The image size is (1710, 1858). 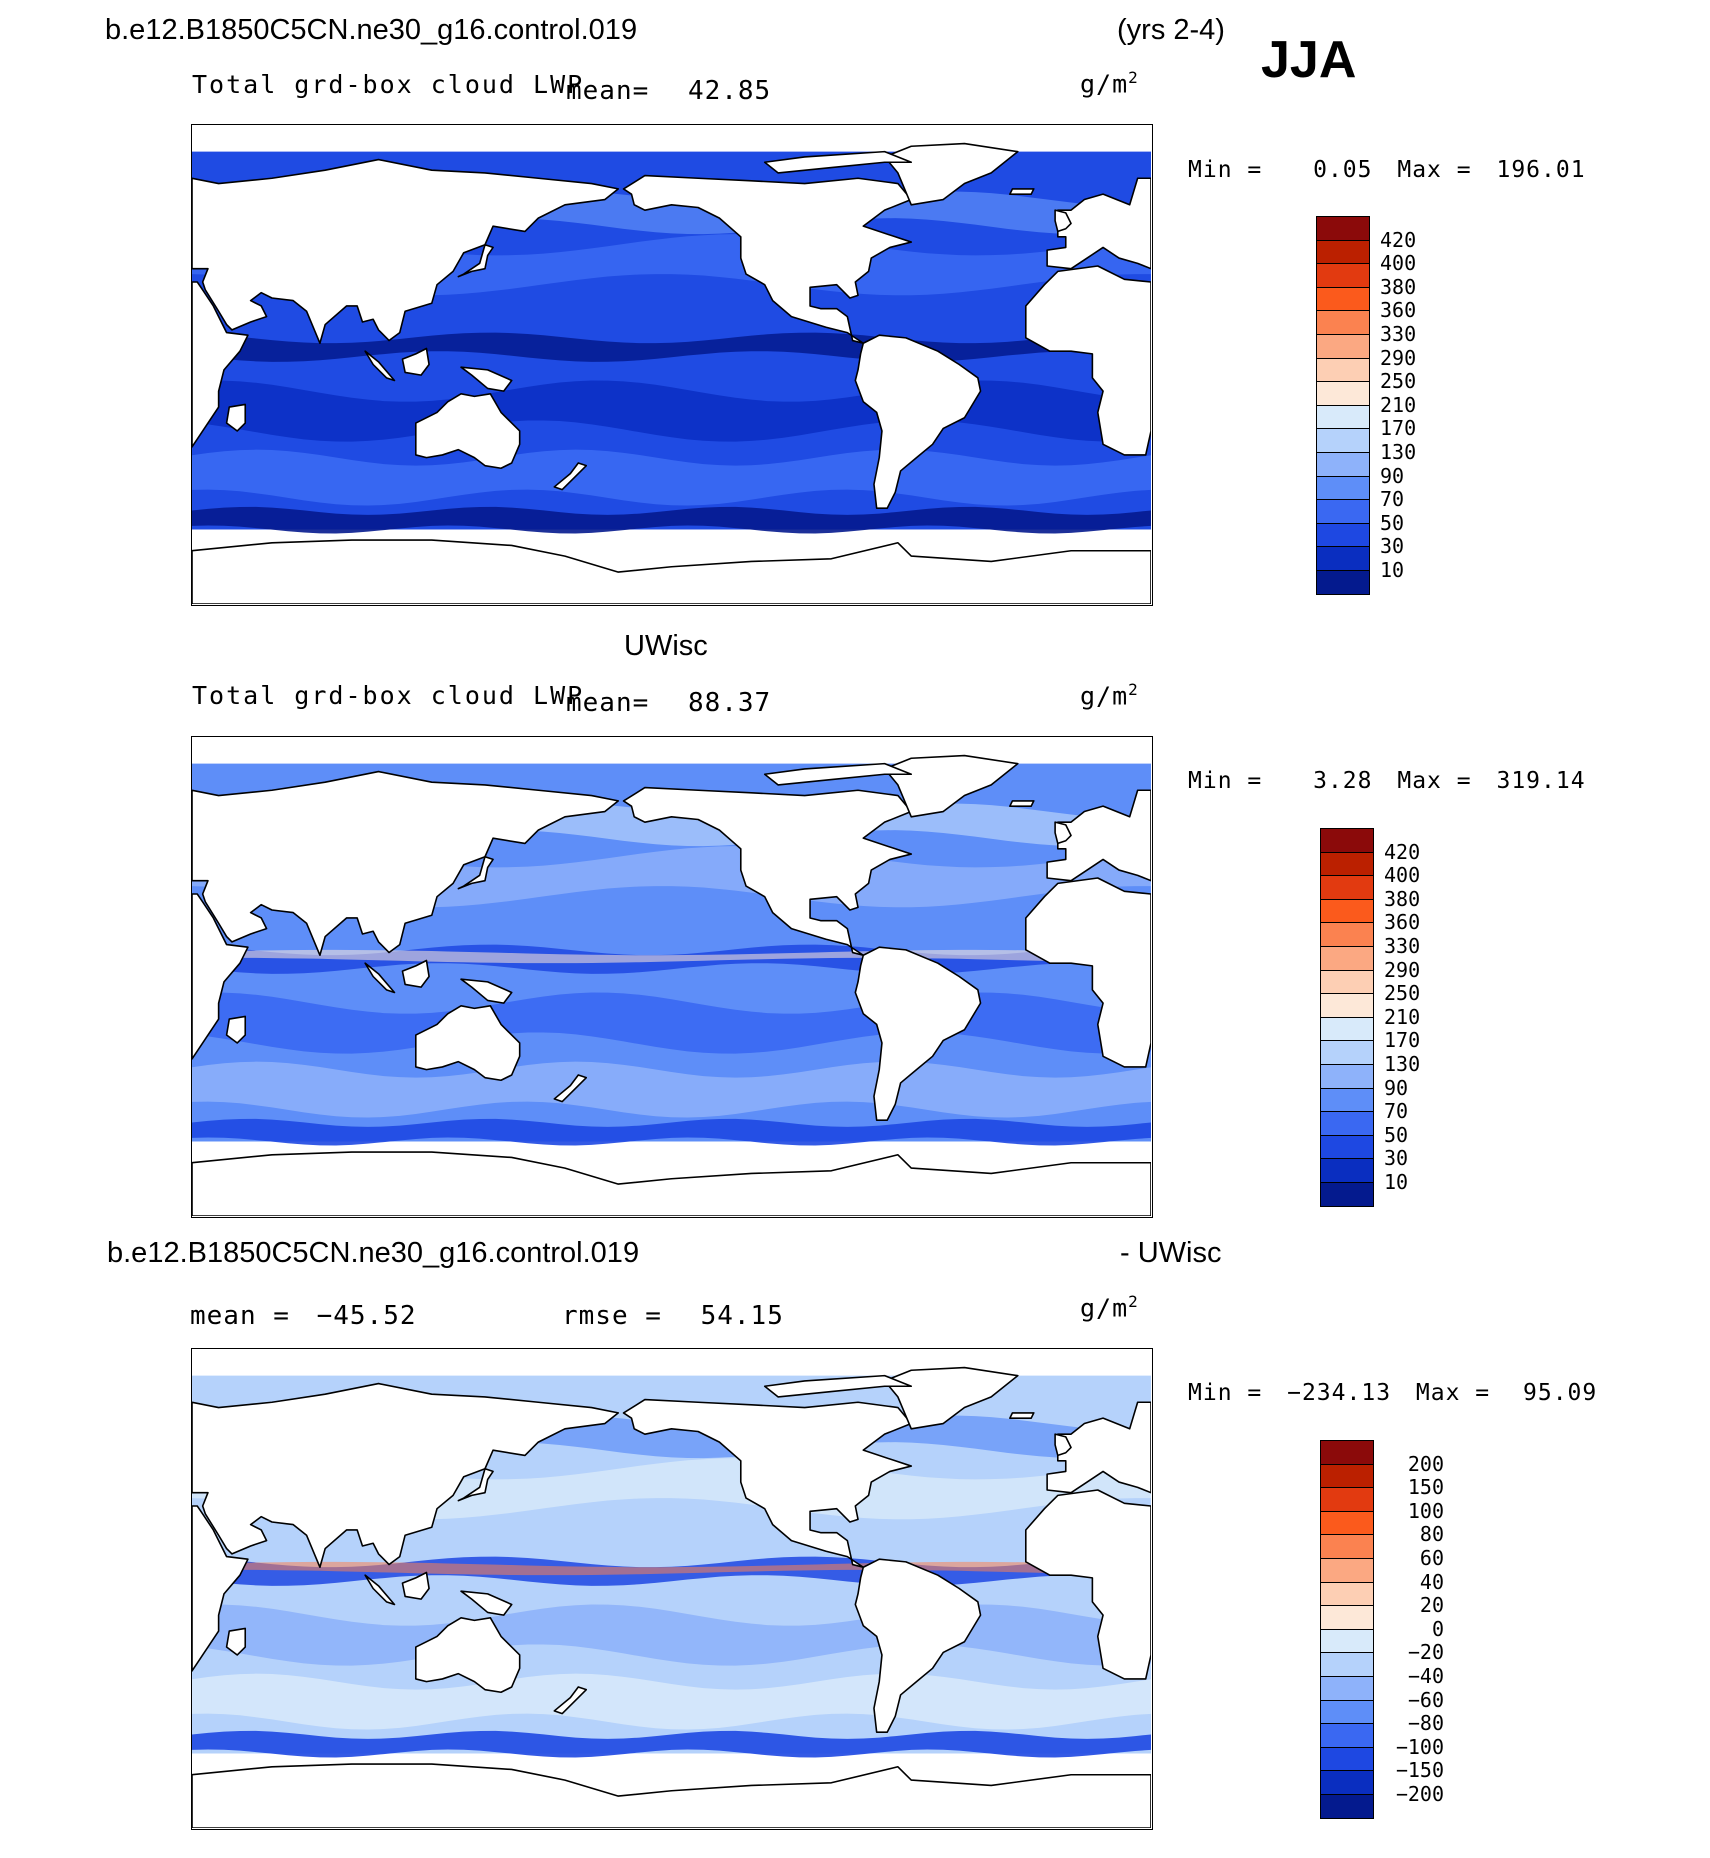 I want to click on colorbar-tick-label: 200, so click(x=1425, y=1463).